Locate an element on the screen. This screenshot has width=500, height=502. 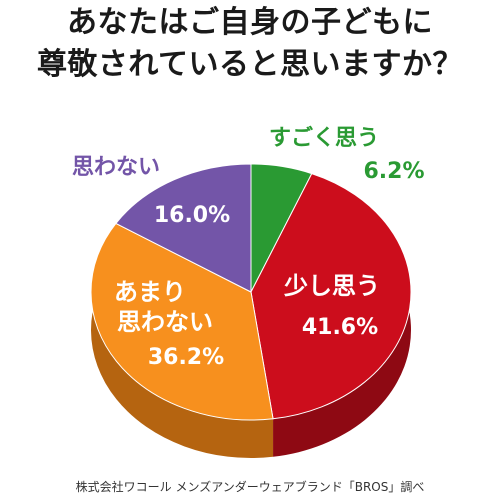
value-label-sukoshi-omou: 41.6% is located at coordinates (340, 327).